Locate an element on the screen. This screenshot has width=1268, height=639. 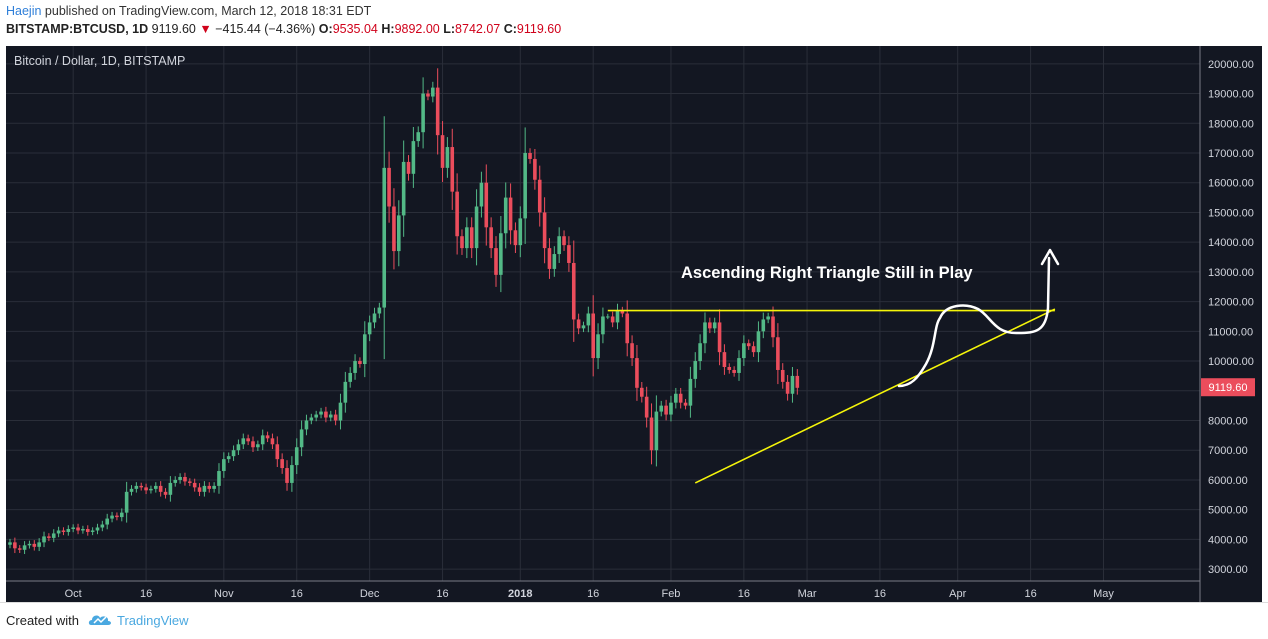
y-tick-label: 10000.00 is located at coordinates (1231, 362).